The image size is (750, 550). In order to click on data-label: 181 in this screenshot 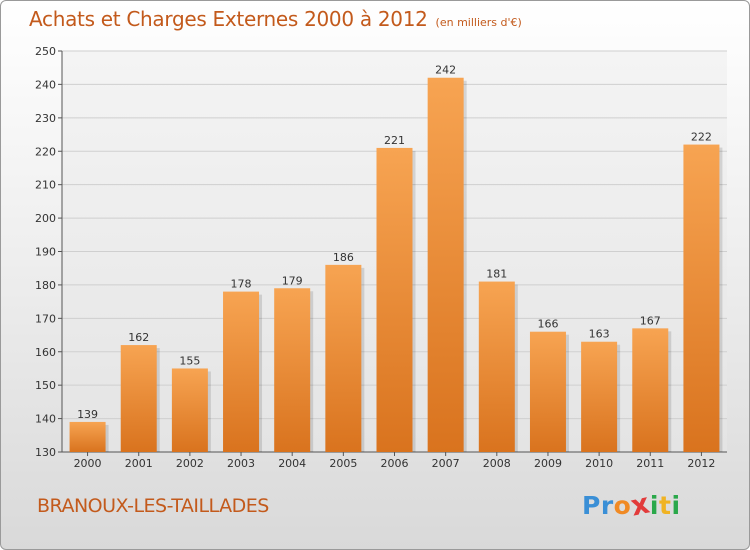, I will do `click(496, 274)`.